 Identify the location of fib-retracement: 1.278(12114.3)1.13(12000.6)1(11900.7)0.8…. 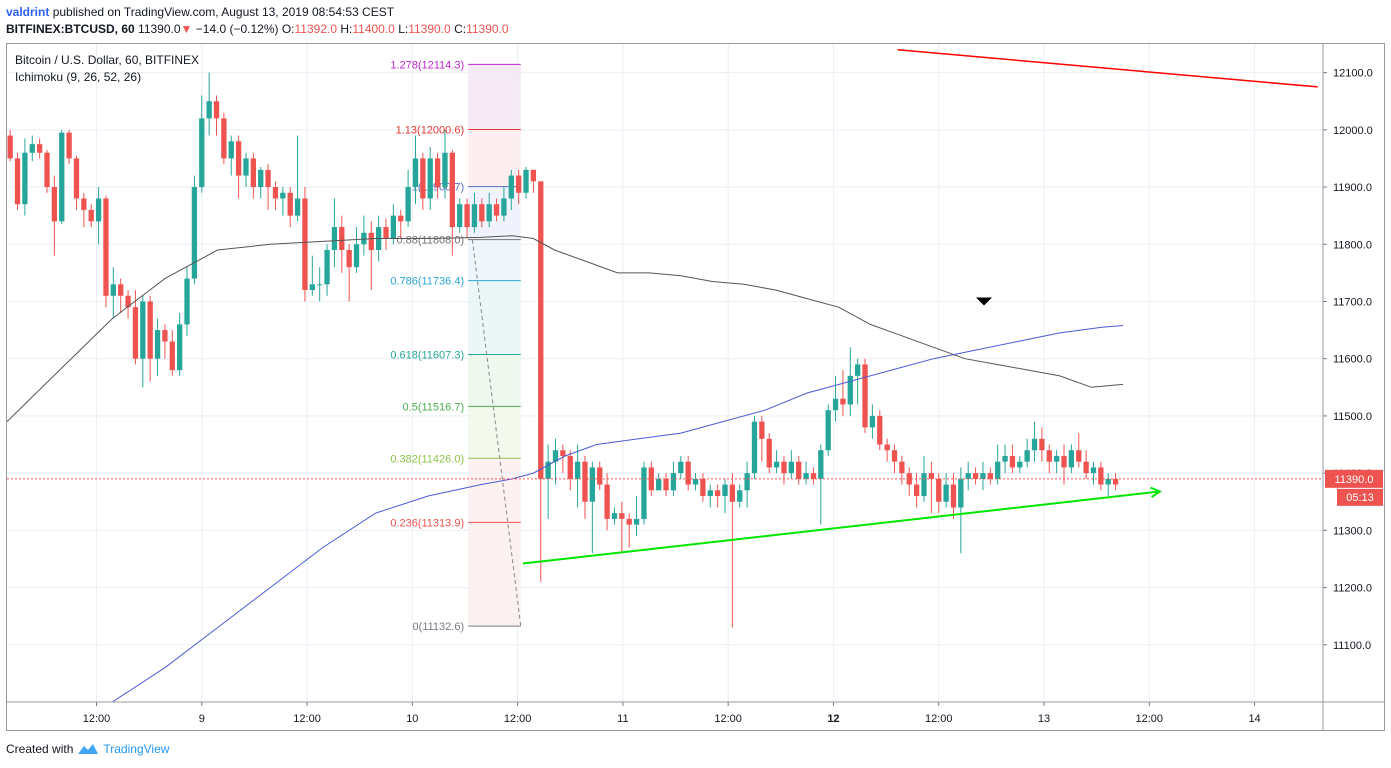
(456, 346).